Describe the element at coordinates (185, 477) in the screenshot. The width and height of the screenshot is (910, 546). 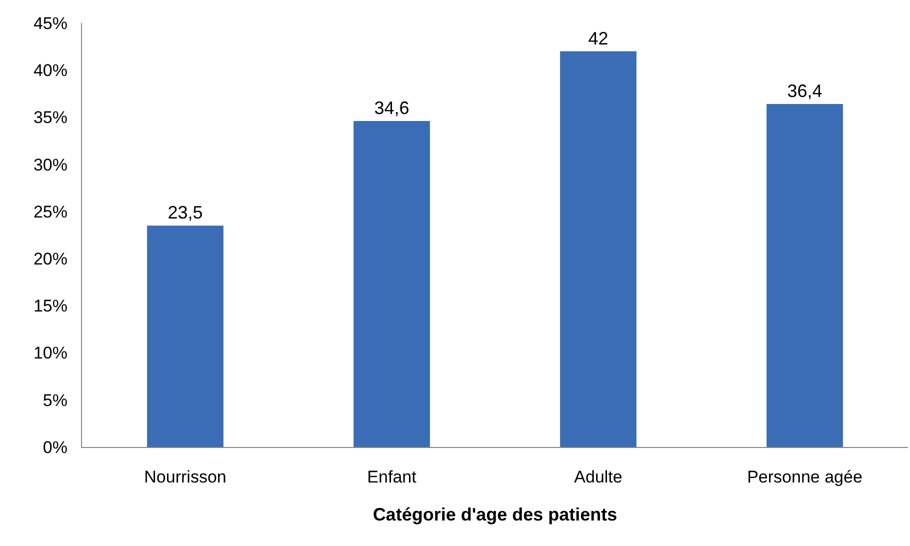
I see `x-tick-label: Nourrisson` at that location.